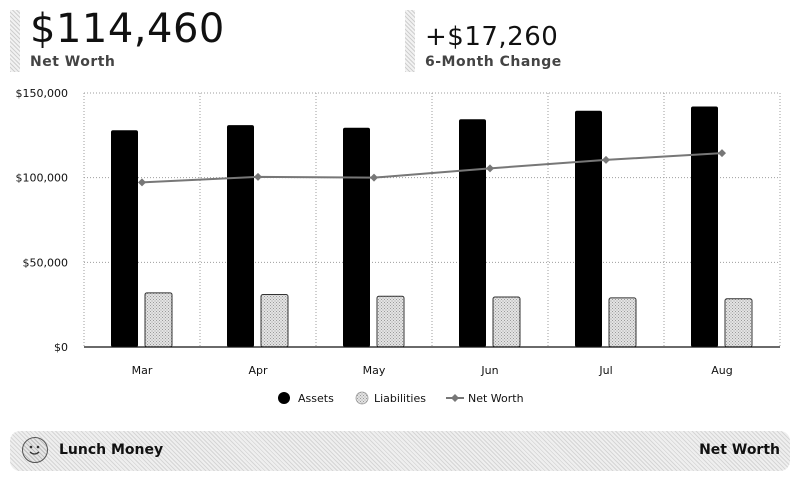 The image size is (800, 480). What do you see at coordinates (496, 398) in the screenshot?
I see `legend-label-net-worth: Net Worth` at bounding box center [496, 398].